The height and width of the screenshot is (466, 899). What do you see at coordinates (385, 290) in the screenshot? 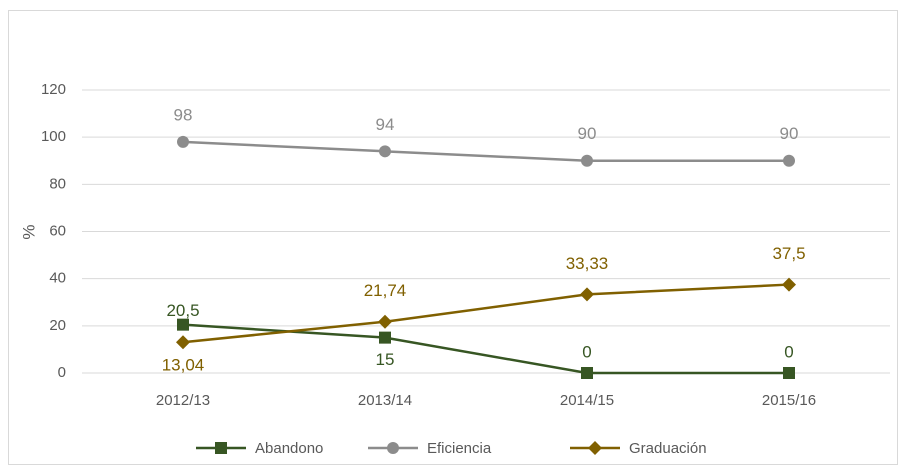
I see `data-label: 21,74` at bounding box center [385, 290].